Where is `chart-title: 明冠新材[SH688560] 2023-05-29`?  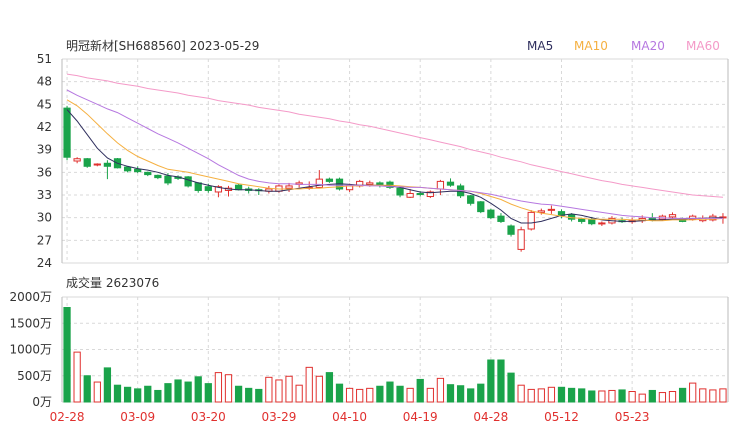 chart-title: 明冠新材[SH688560] 2023-05-29 is located at coordinates (162, 45).